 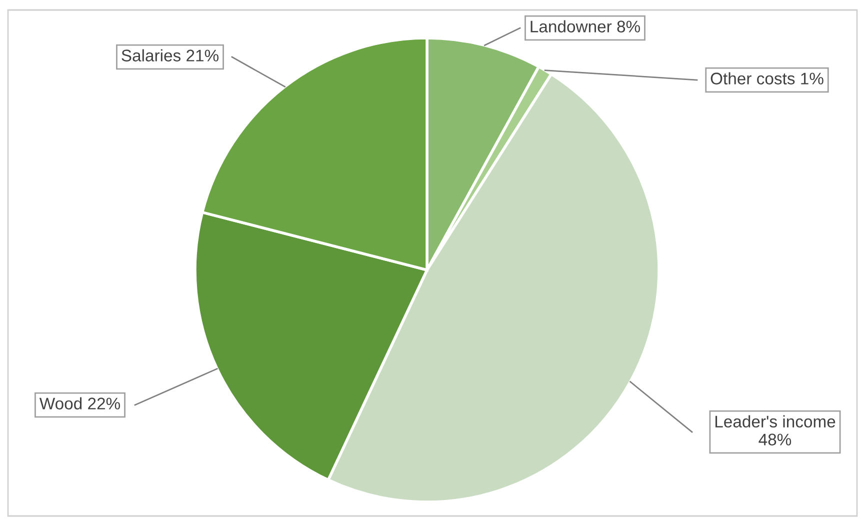 What do you see at coordinates (775, 440) in the screenshot?
I see `data-label: 48%` at bounding box center [775, 440].